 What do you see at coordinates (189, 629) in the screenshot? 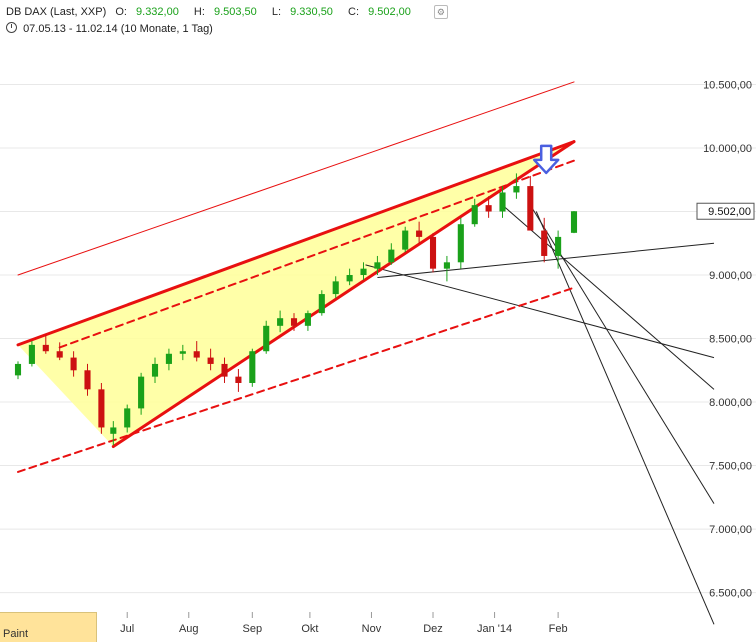
I see `x-tick-label: Aug` at bounding box center [189, 629].